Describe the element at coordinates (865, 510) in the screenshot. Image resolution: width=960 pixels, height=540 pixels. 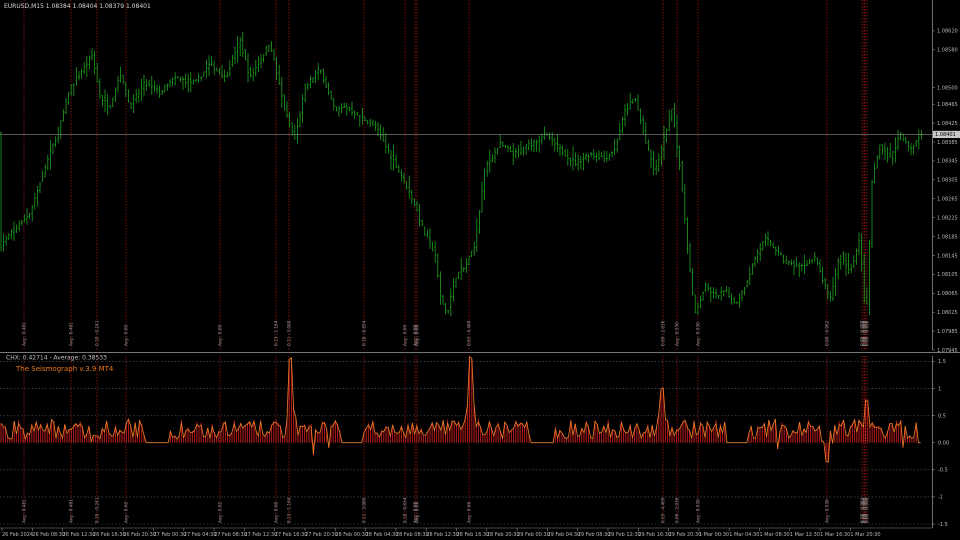
I see `event-label-lower: 0.09 : 0.990` at that location.